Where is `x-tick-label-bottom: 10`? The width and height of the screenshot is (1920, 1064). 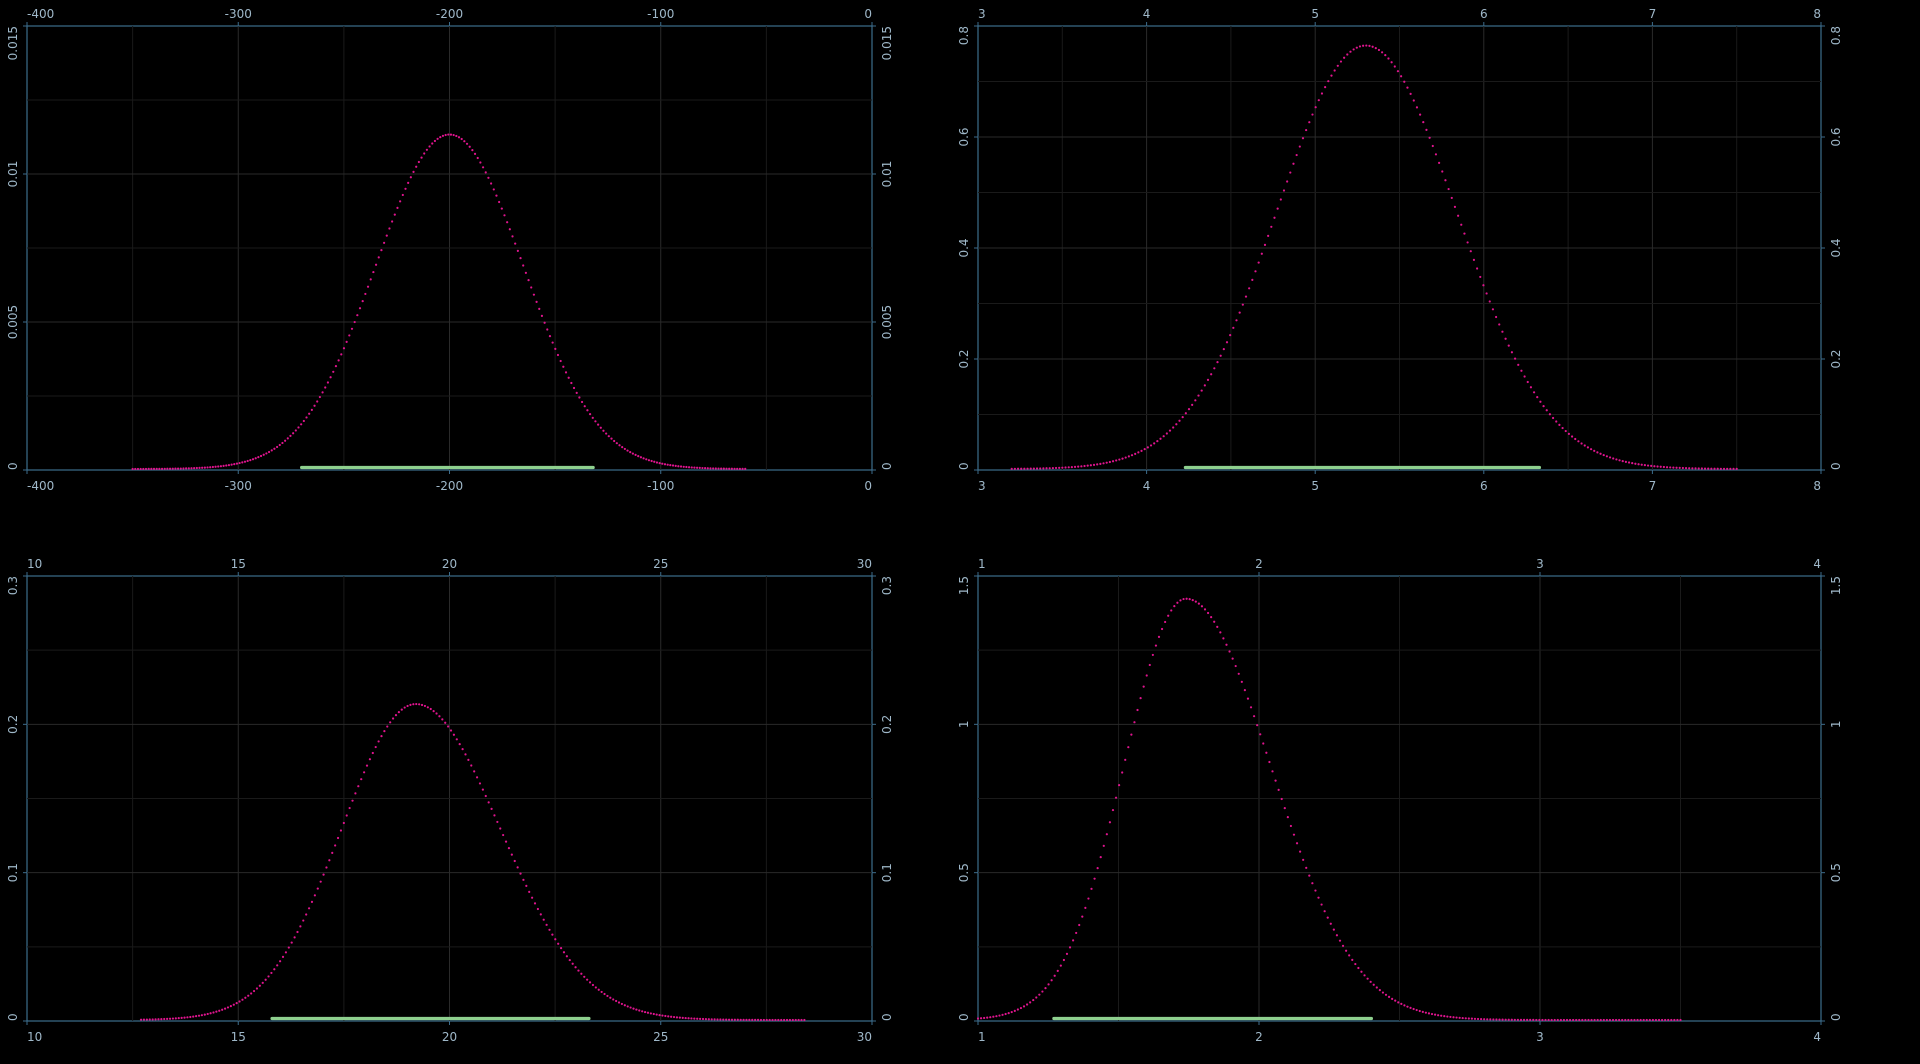 x-tick-label-bottom: 10 is located at coordinates (34, 1037).